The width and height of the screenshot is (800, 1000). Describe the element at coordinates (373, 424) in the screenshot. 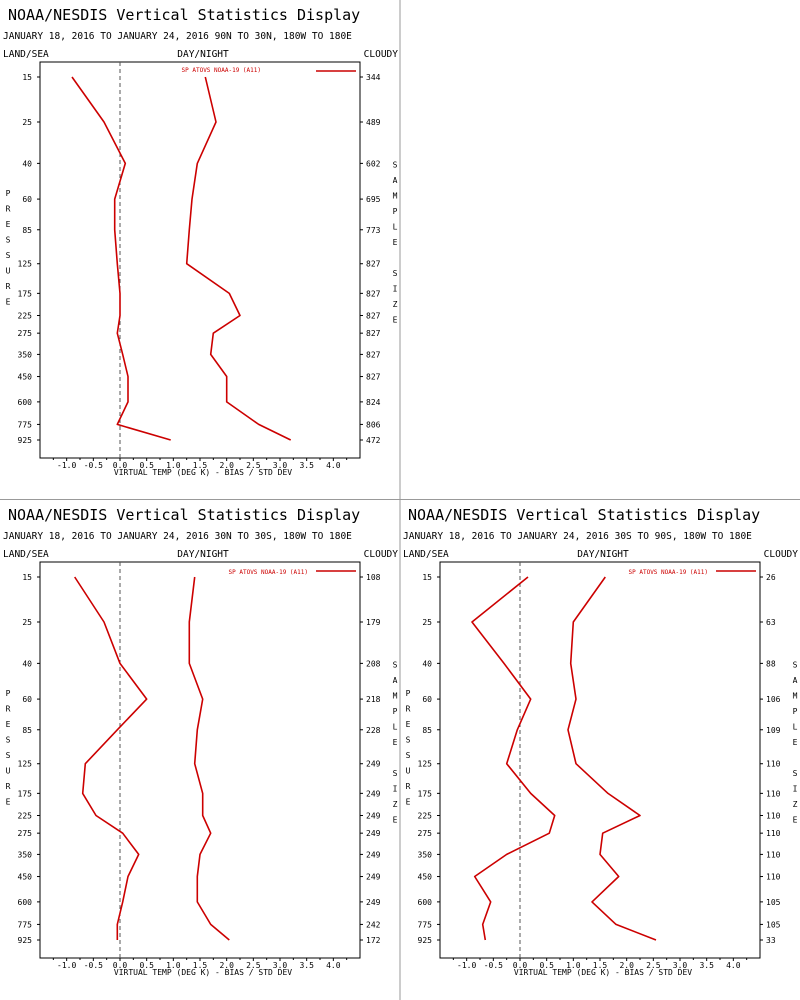

I see `sample-size-label: 806` at that location.